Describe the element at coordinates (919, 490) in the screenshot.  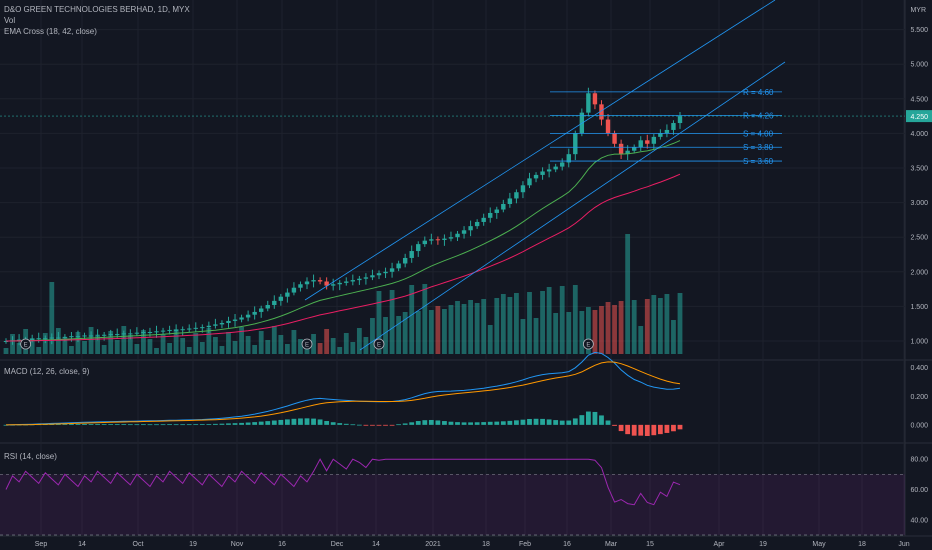
I see `rsi-y-tick-label: 60.00` at that location.